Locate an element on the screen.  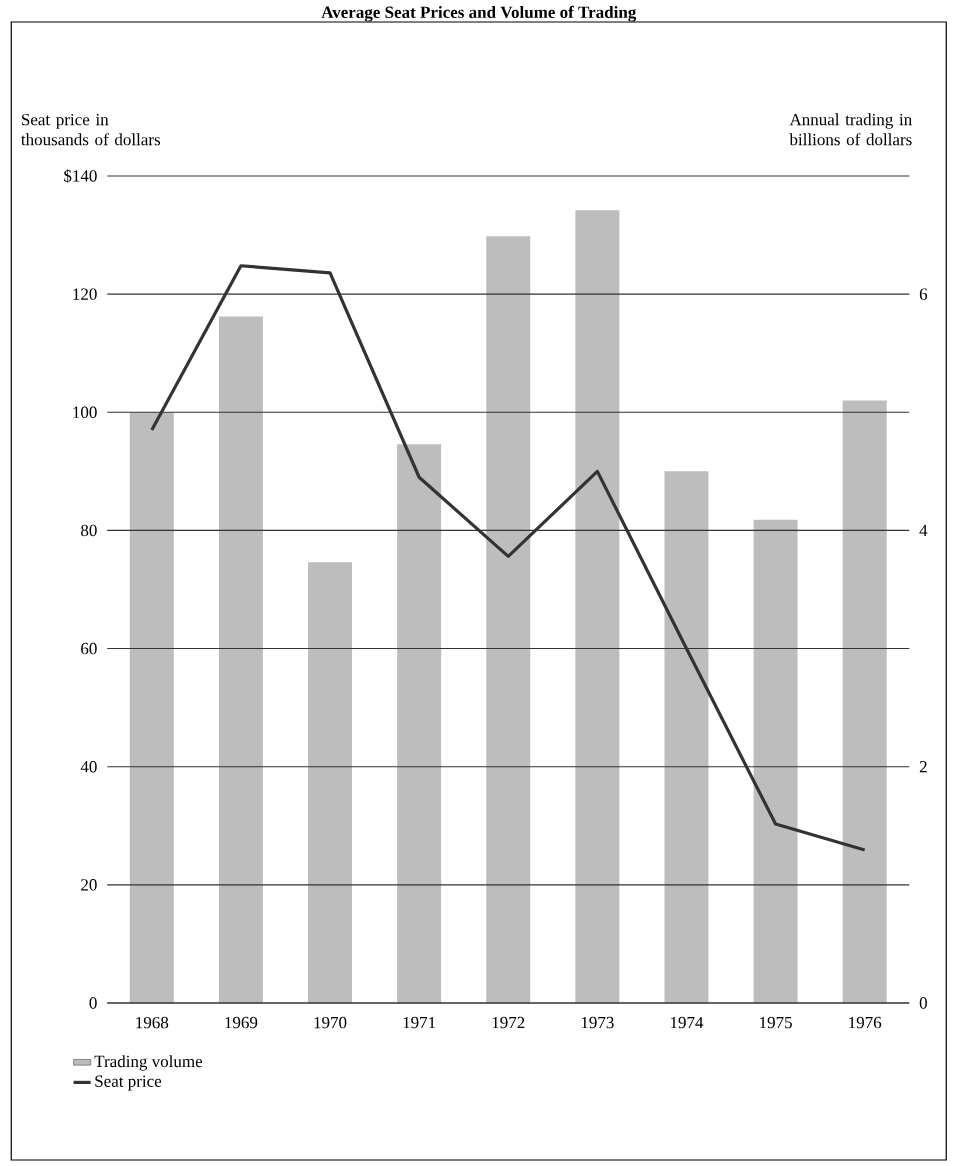
legend-label: Seat price is located at coordinates (128, 1083).